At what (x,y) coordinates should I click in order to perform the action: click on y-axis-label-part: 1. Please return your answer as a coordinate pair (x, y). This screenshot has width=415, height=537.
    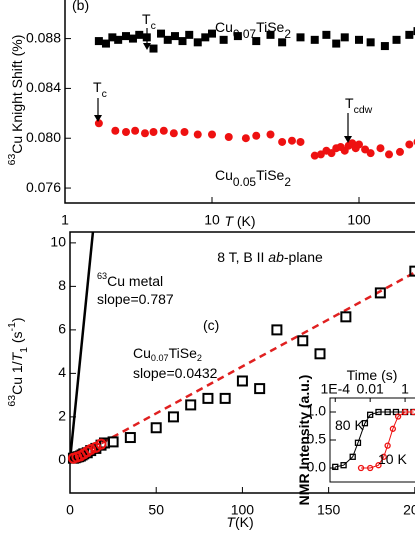
    Looking at the image, I should click on (24, 350).